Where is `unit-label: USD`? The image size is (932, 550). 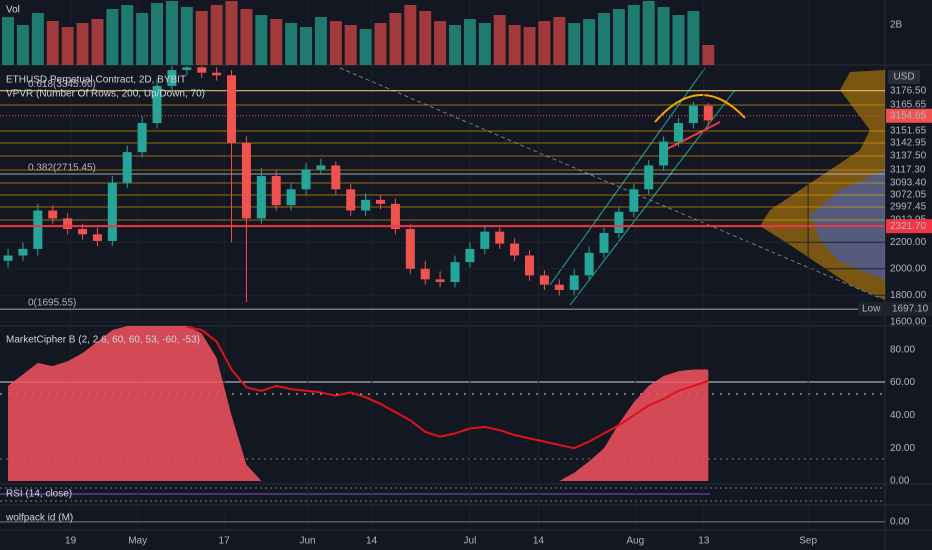
unit-label: USD is located at coordinates (903, 77).